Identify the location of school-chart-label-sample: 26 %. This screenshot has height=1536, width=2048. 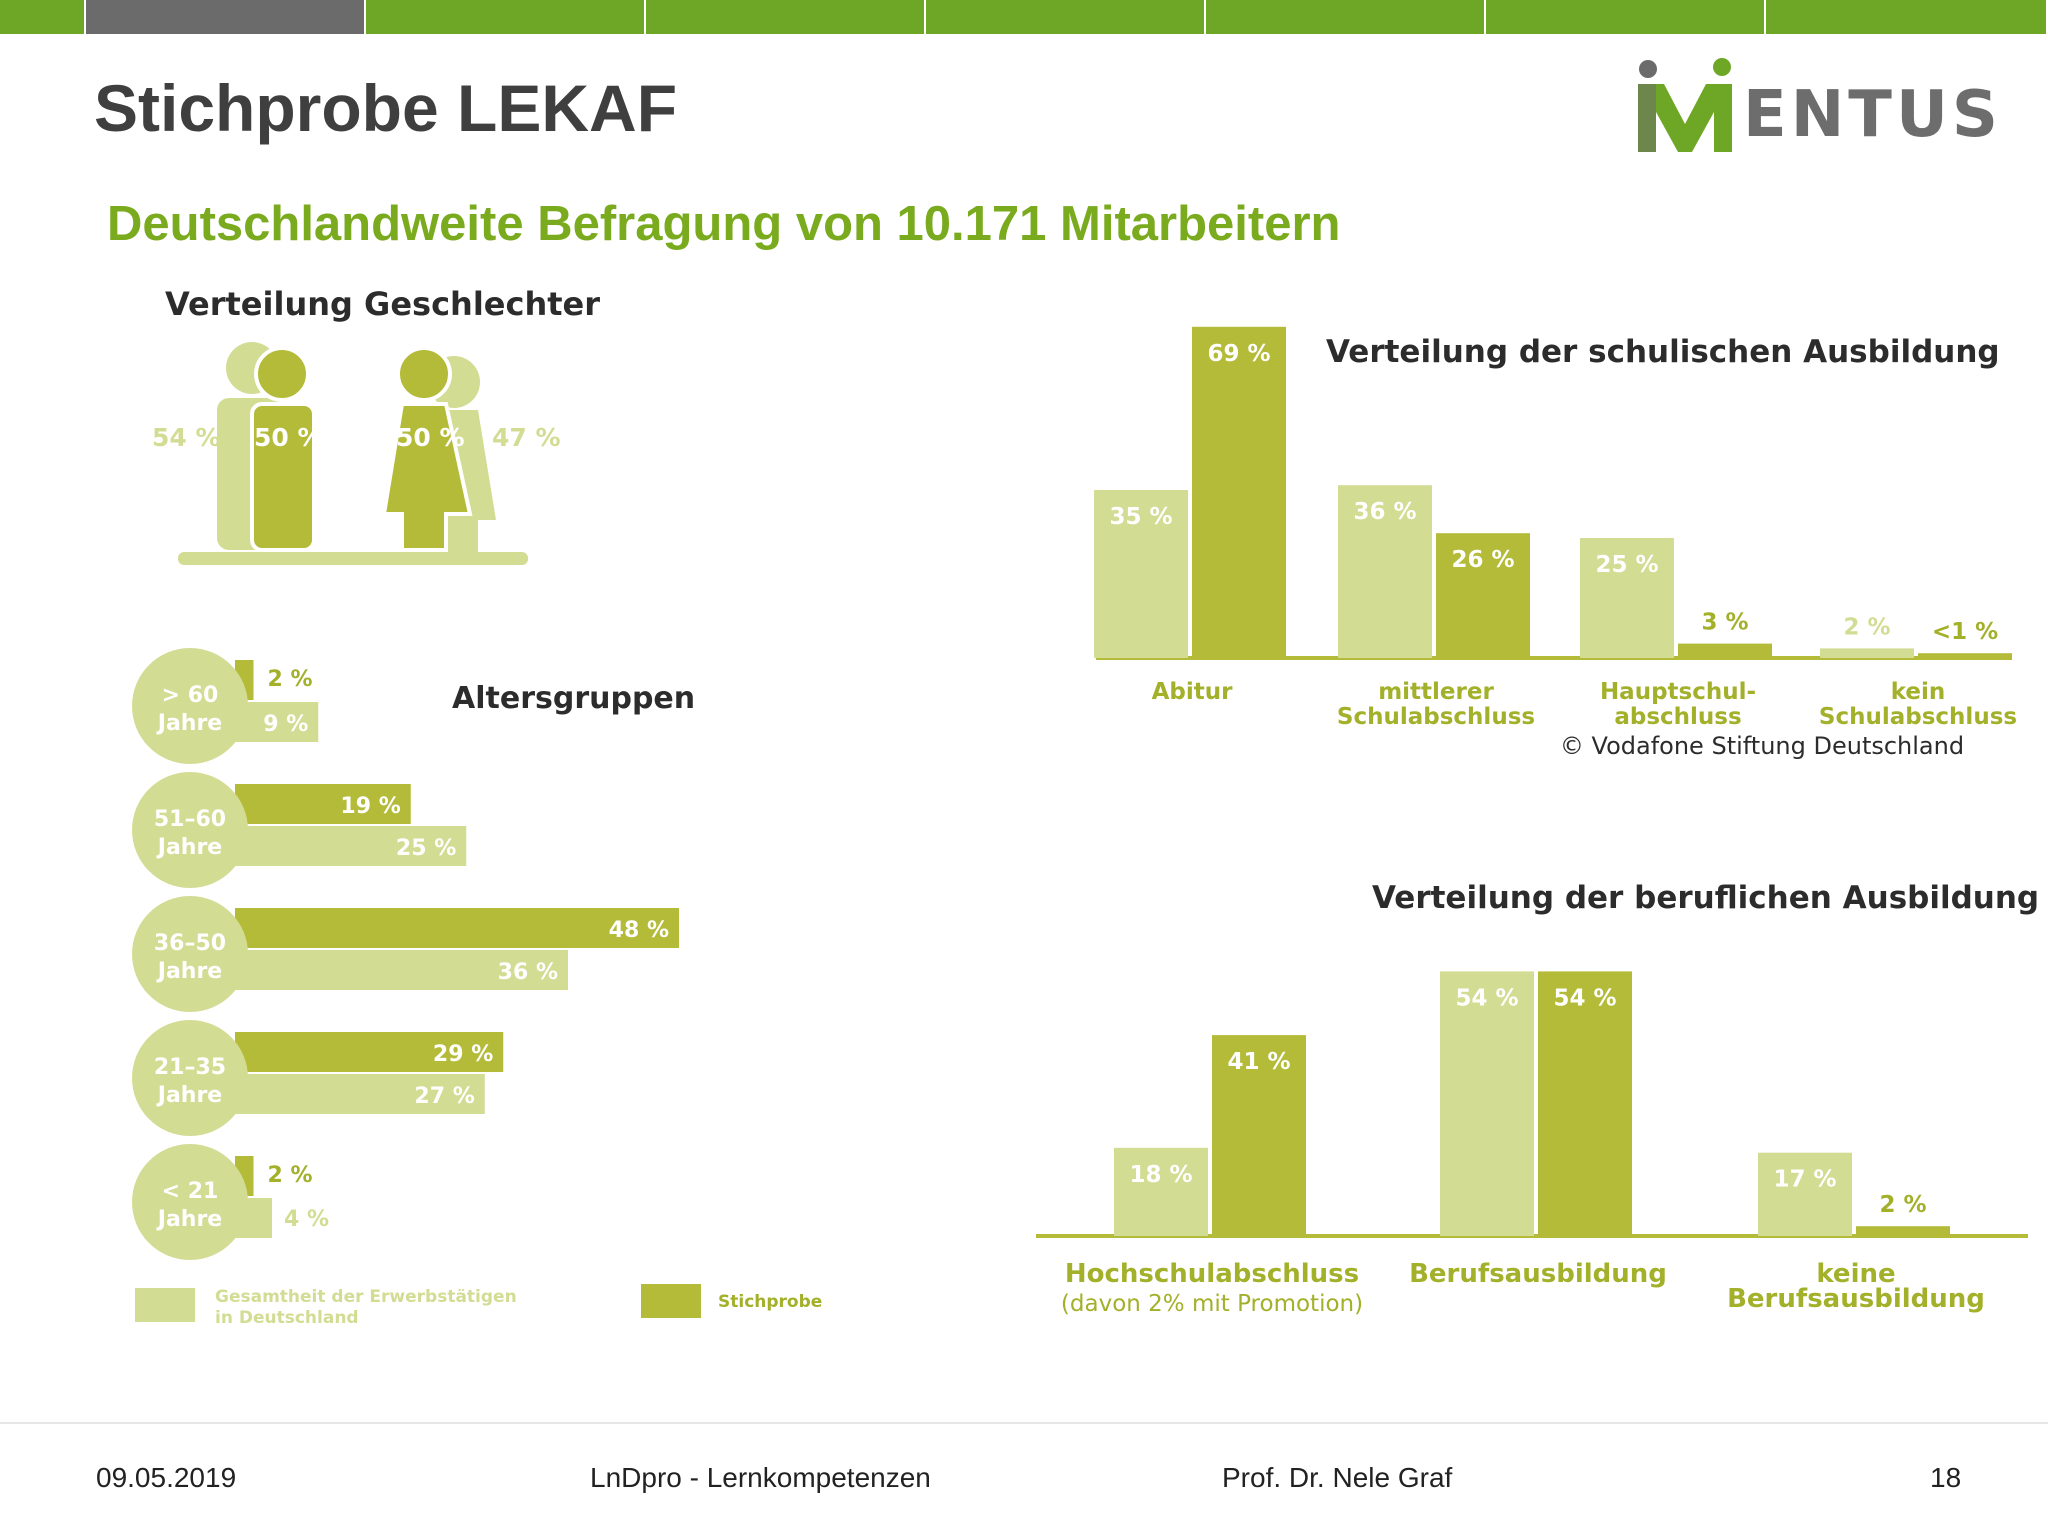
(1482, 560).